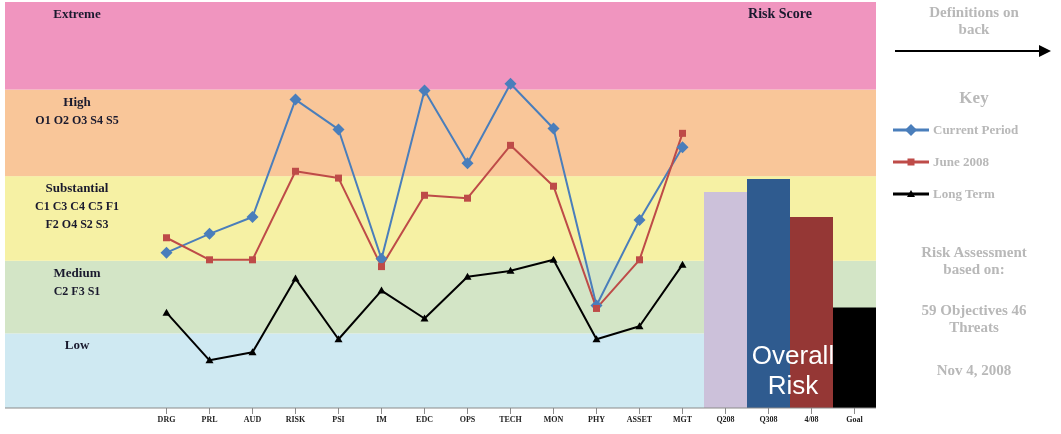 The image size is (1061, 434). Describe the element at coordinates (77, 13) in the screenshot. I see `band-label: Extreme` at that location.